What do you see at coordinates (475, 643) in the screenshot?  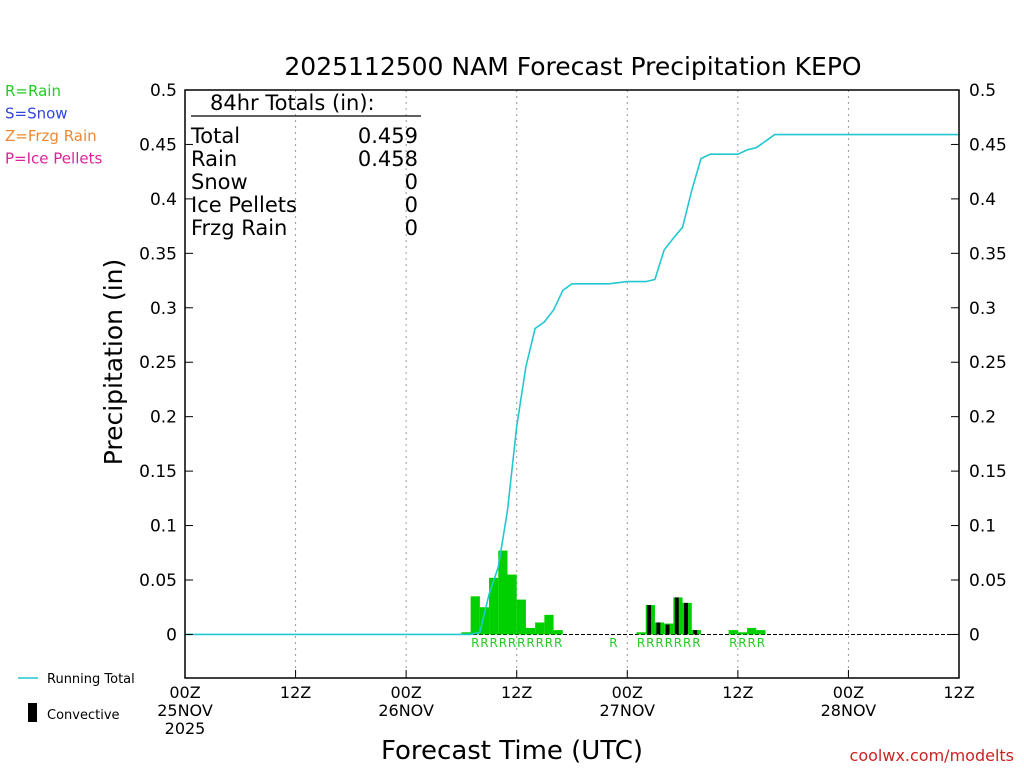 I see `precip-type-mark-0: R` at bounding box center [475, 643].